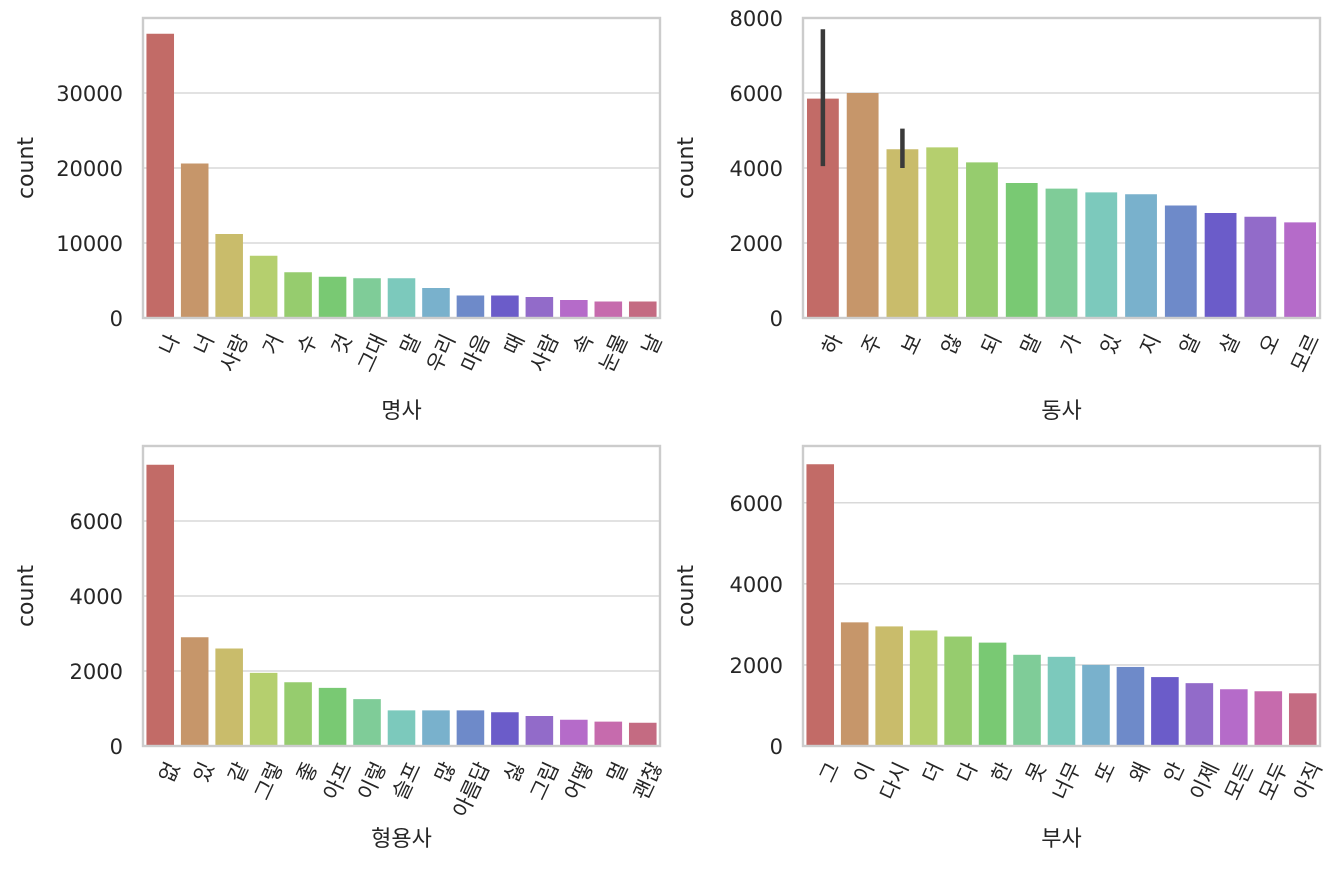 Image resolution: width=1332 pixels, height=884 pixels. Describe the element at coordinates (338, 780) in the screenshot. I see `x-tick-label: 아프` at that location.